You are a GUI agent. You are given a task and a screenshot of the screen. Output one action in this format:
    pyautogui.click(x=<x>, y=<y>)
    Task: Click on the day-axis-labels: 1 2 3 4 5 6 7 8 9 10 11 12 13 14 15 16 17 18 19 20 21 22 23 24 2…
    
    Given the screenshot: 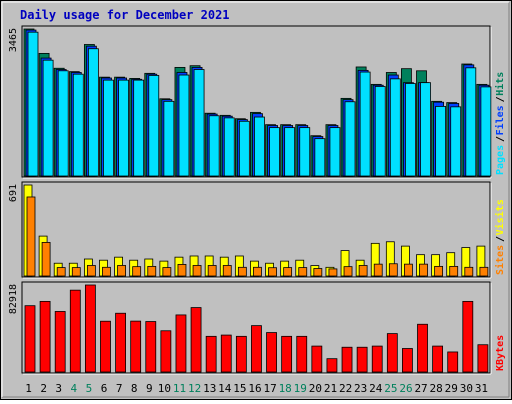 What is the action you would take?
    pyautogui.click(x=256, y=388)
    